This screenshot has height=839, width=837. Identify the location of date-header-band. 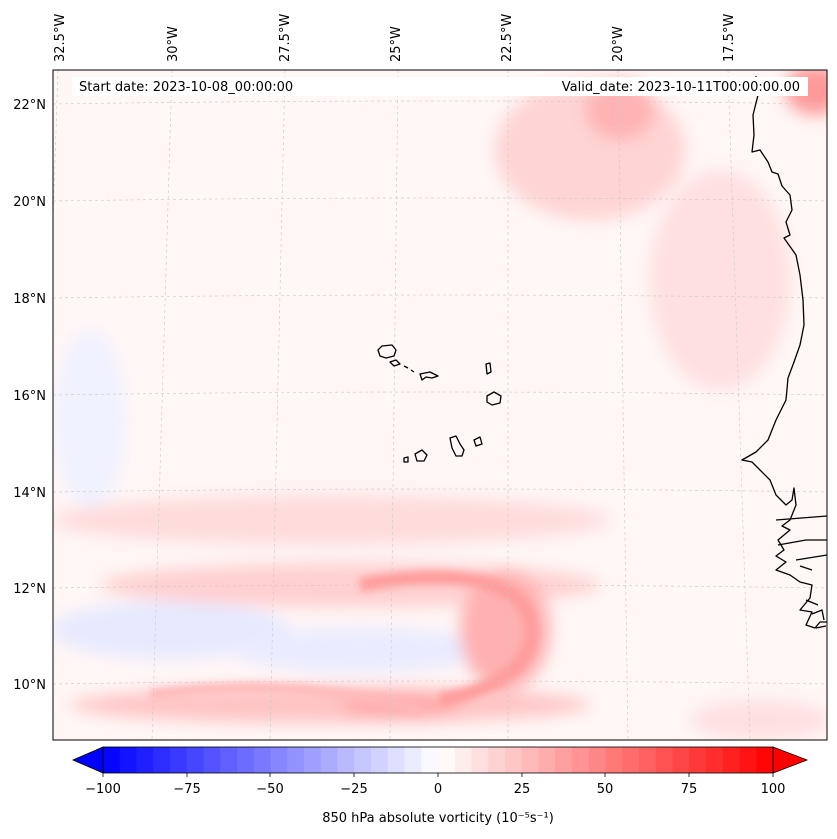
(440, 86).